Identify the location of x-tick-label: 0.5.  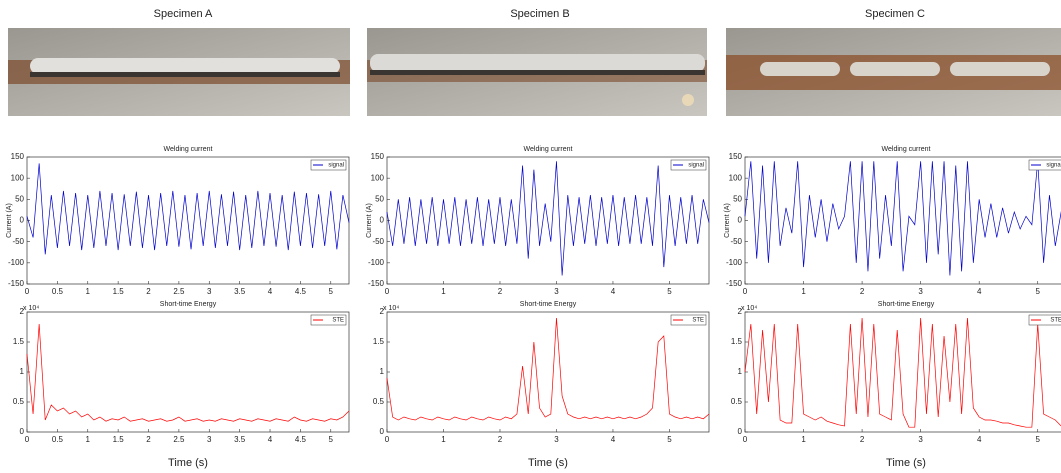
(58, 439).